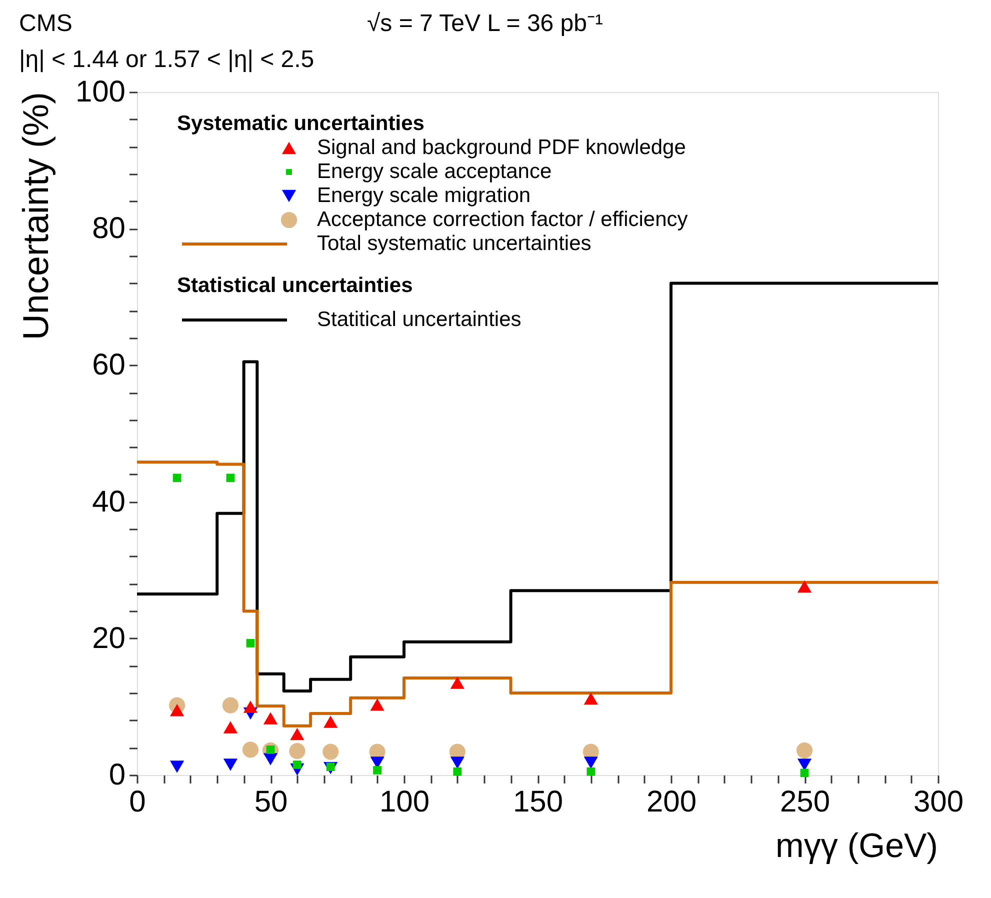  What do you see at coordinates (166, 59) in the screenshot?
I see `chart-subtitle: |η| < 1.44 or 1.57 < |η| < 2.5` at bounding box center [166, 59].